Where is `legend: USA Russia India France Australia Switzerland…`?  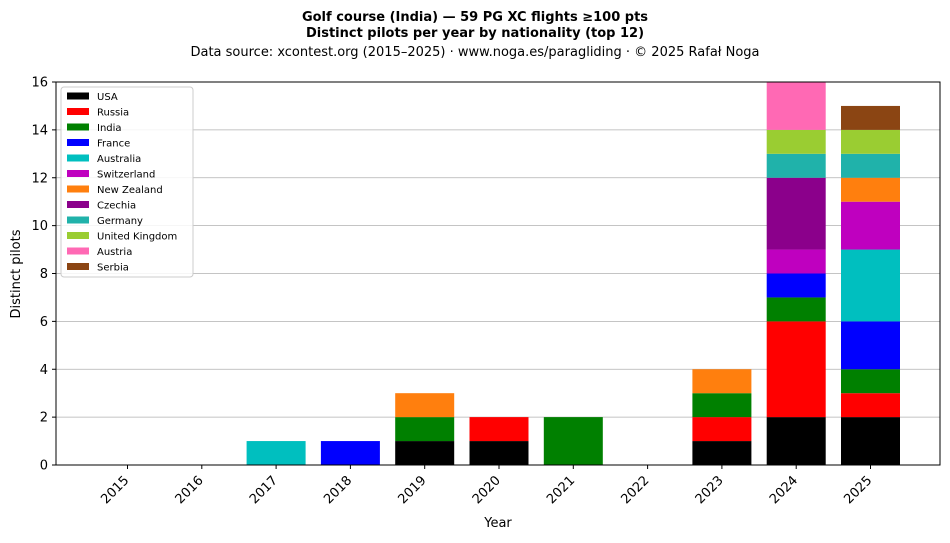 legend: USA Russia India France Australia Switzerland… is located at coordinates (127, 182).